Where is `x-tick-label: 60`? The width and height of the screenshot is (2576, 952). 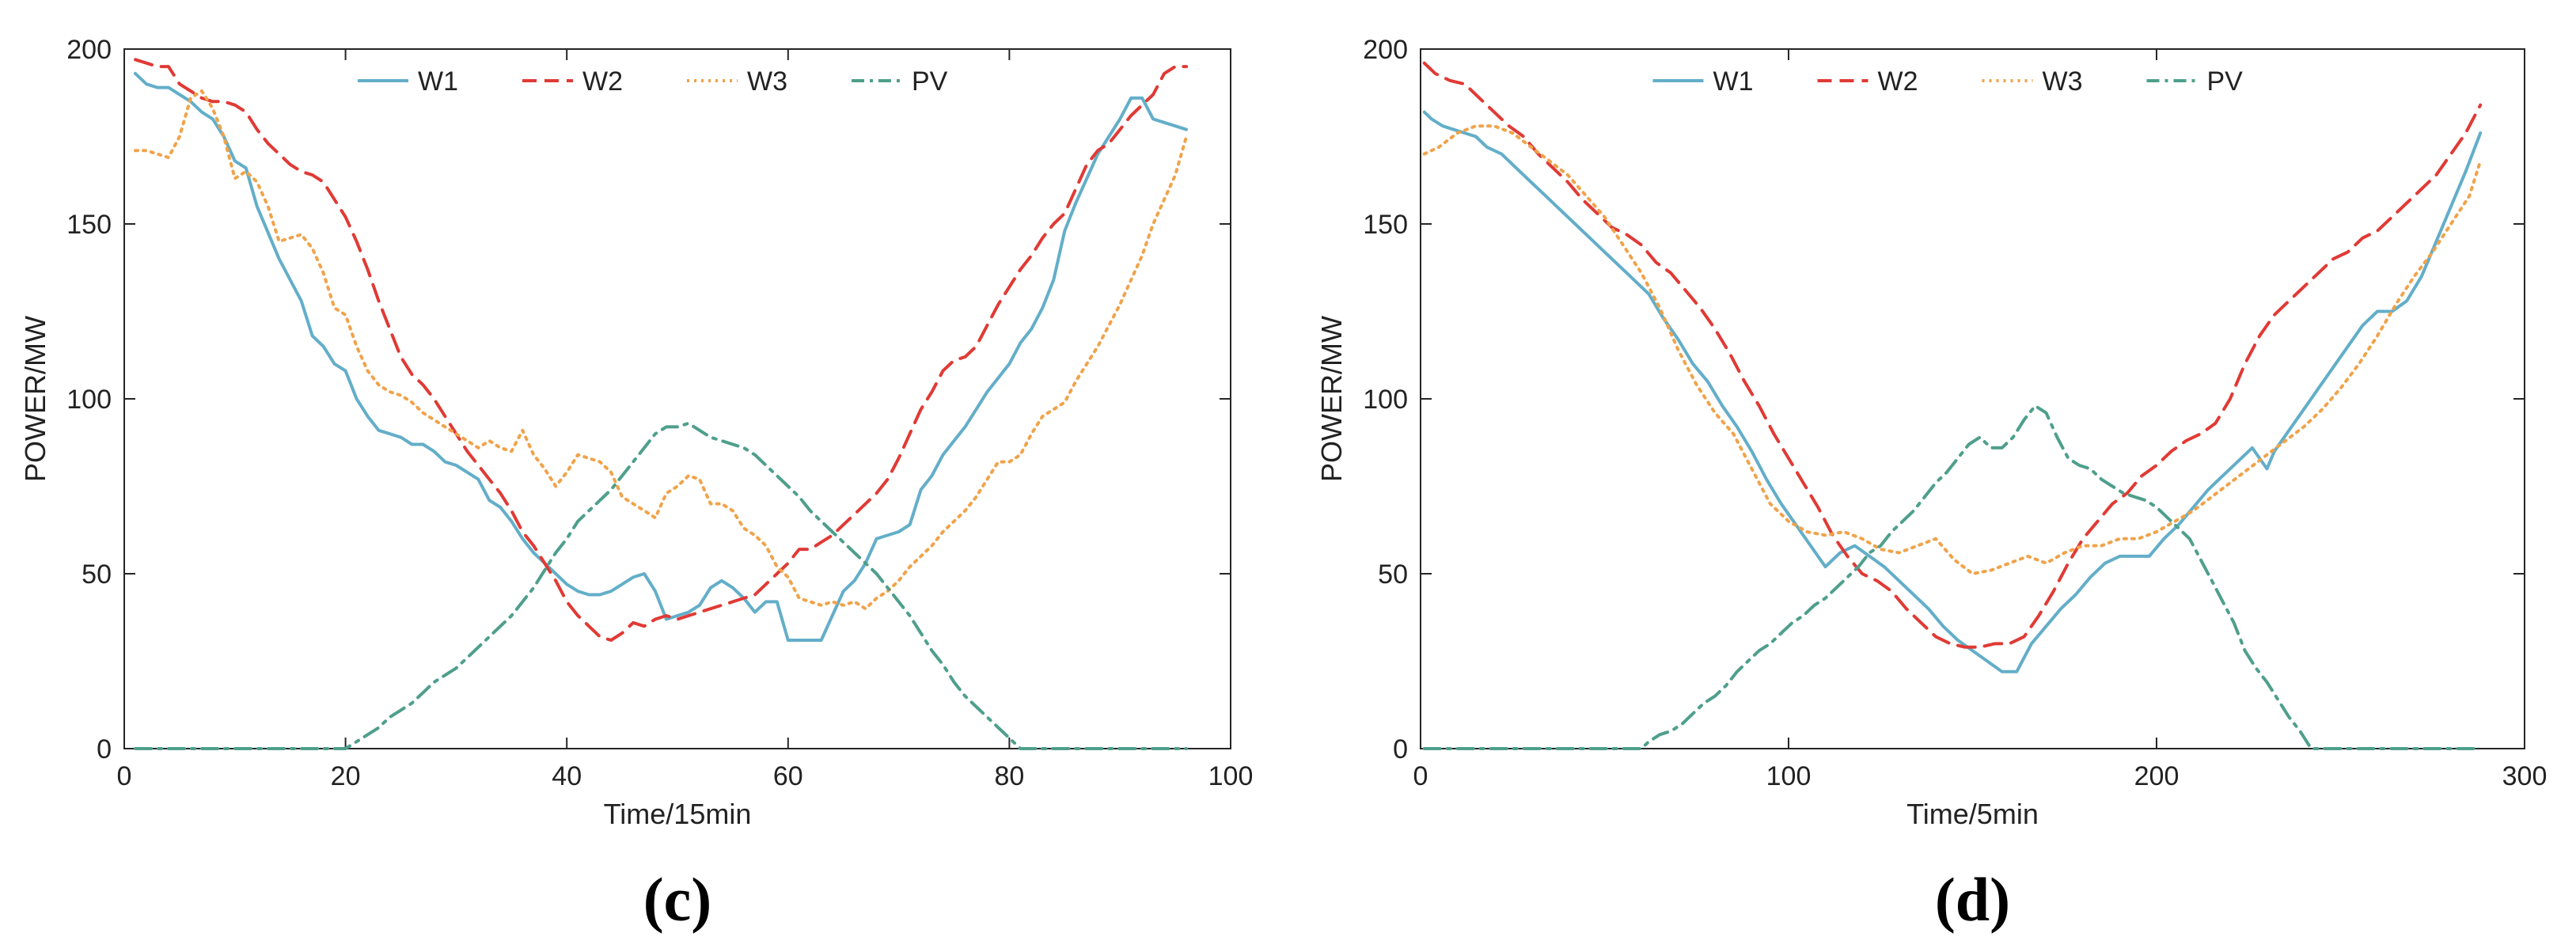 x-tick-label: 60 is located at coordinates (788, 776).